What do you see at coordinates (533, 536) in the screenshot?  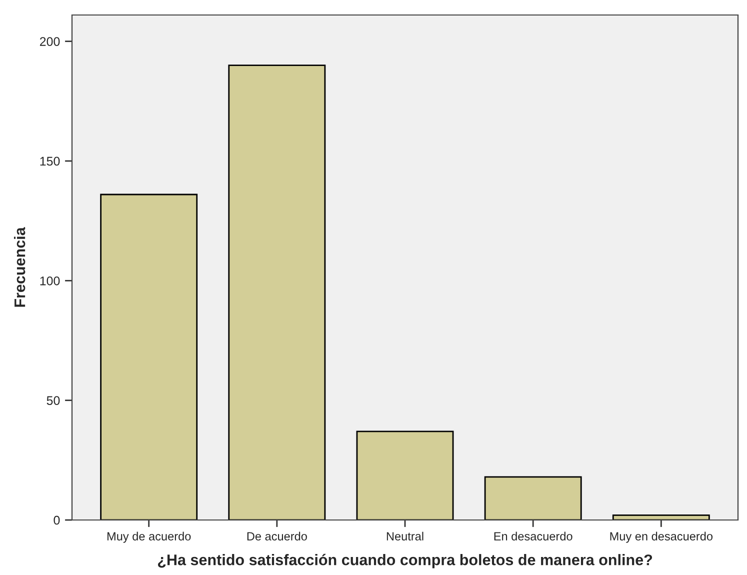 I see `x-tick-label: En desacuerdo` at bounding box center [533, 536].